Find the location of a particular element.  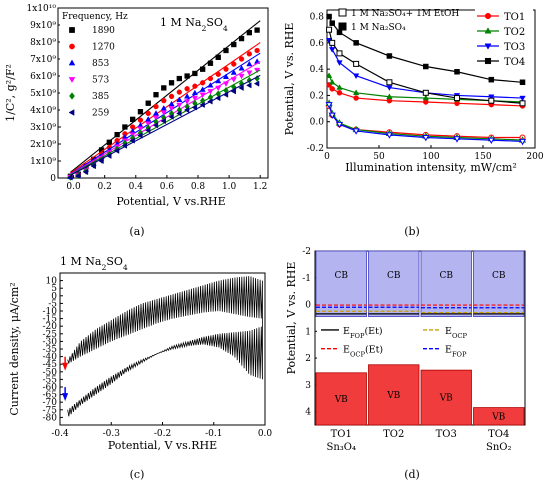

y-tick-label: -40 is located at coordinates (50, 358).